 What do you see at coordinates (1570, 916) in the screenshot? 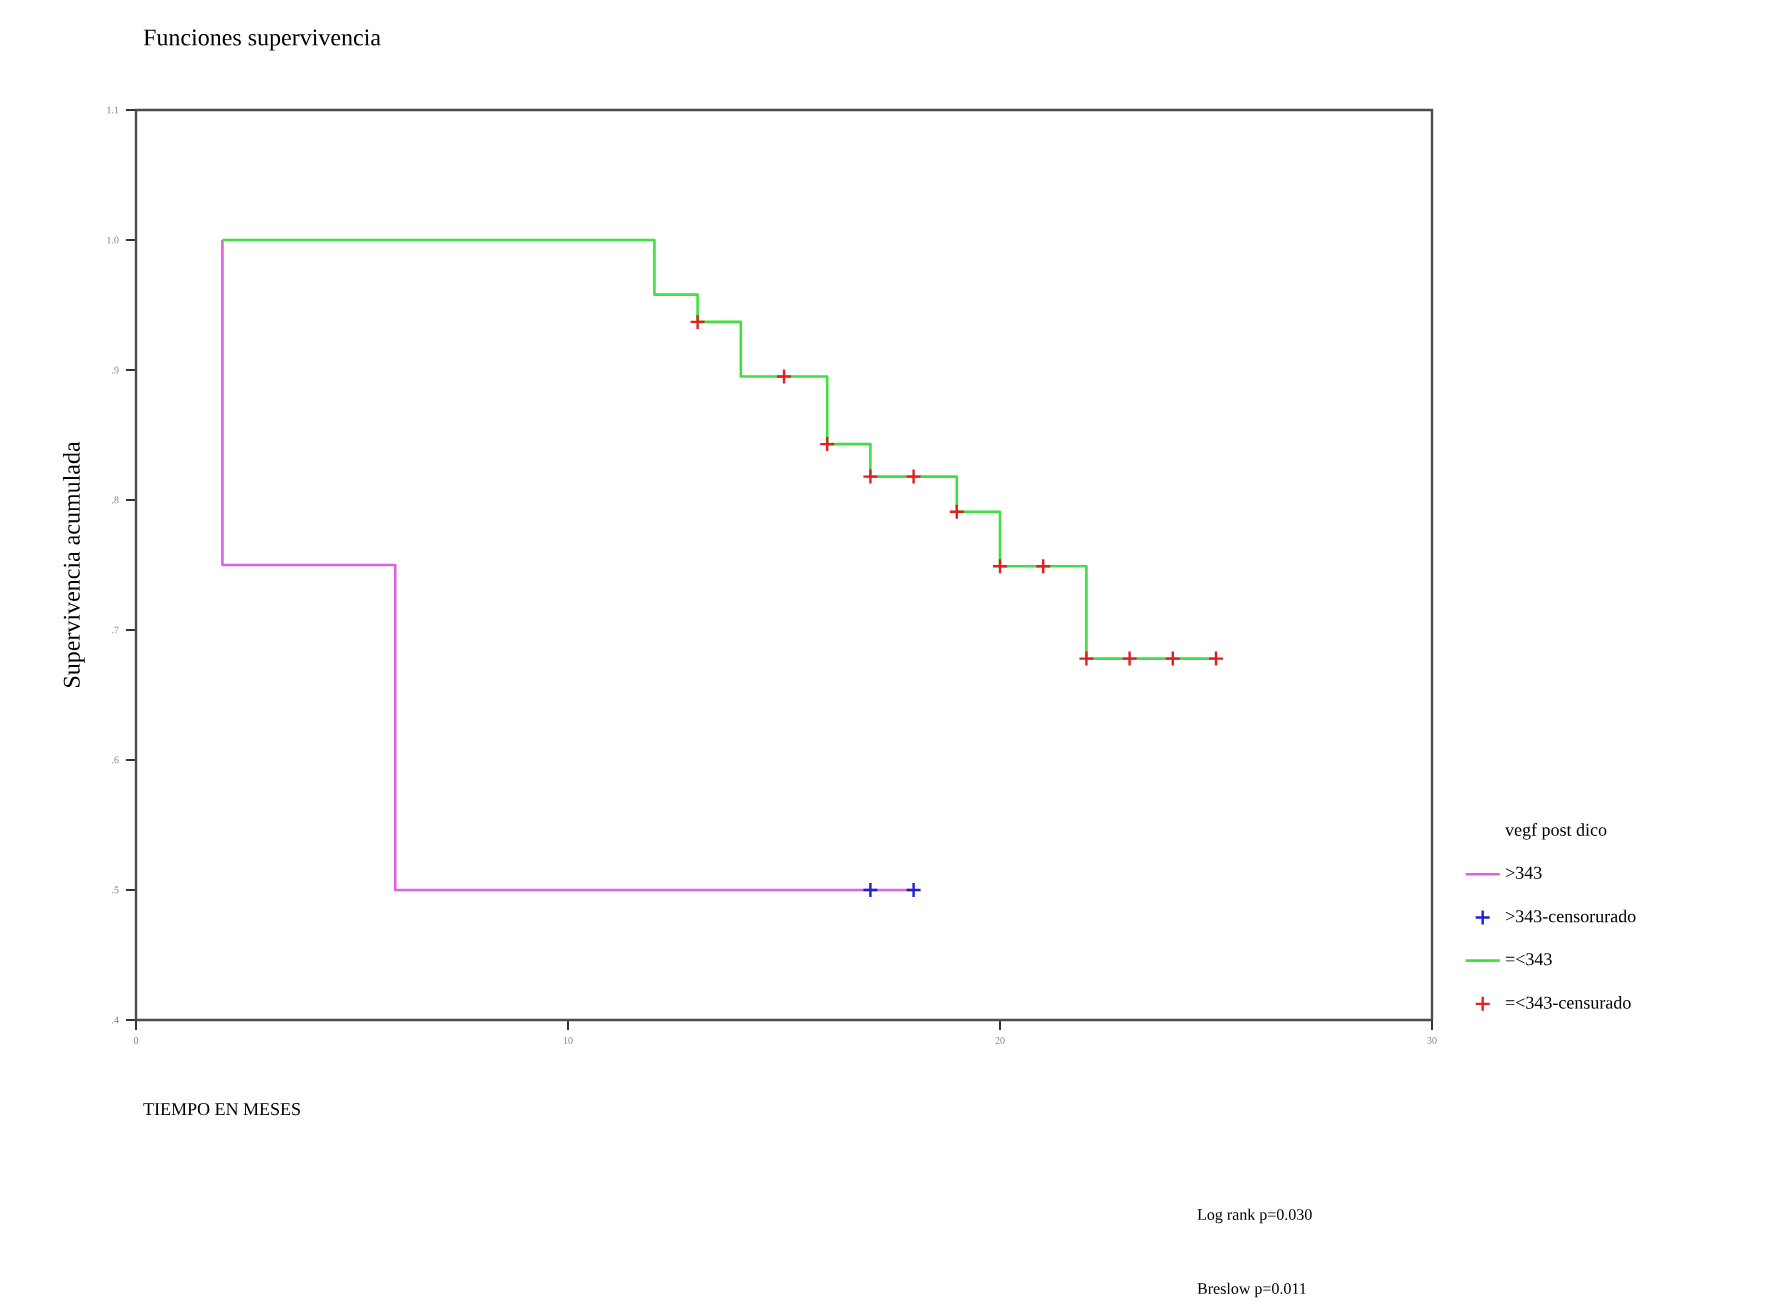
I see `legend-label: >343-censorurado` at bounding box center [1570, 916].